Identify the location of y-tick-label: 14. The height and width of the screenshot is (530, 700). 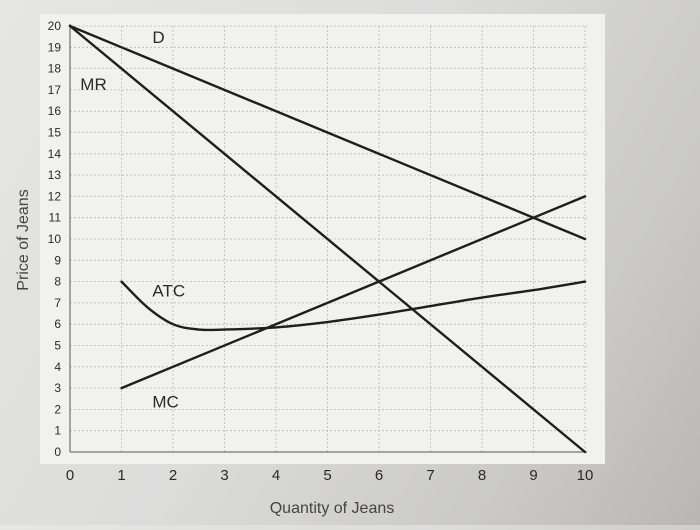
(55, 154).